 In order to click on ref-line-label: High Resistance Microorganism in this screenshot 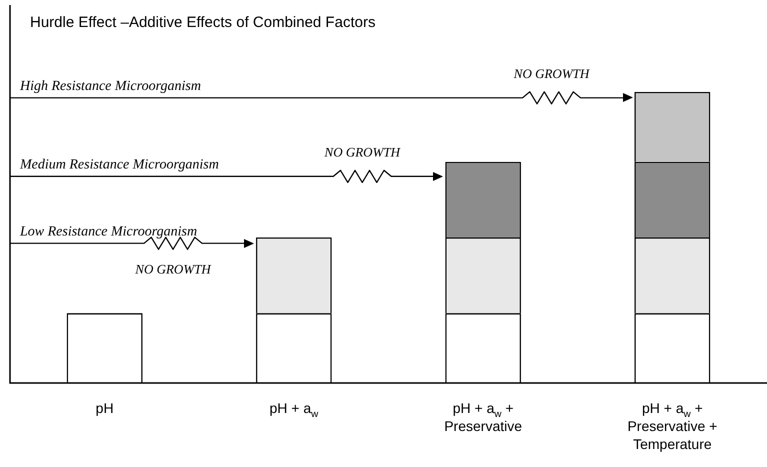, I will do `click(110, 86)`.